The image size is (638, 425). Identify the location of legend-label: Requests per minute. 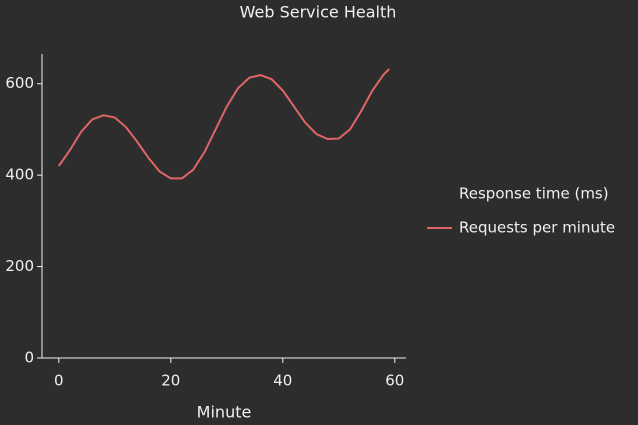
(537, 228).